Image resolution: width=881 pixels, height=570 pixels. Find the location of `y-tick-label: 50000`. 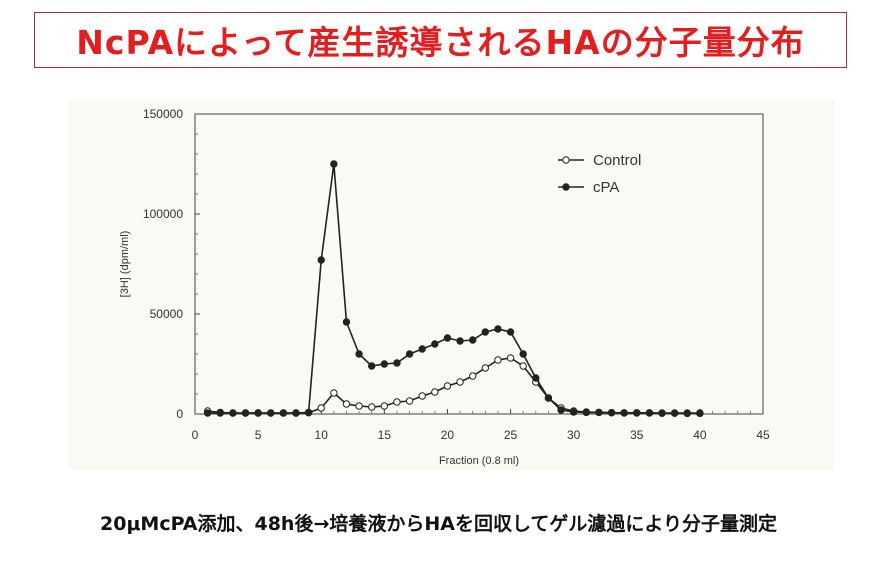

y-tick-label: 50000 is located at coordinates (167, 314).